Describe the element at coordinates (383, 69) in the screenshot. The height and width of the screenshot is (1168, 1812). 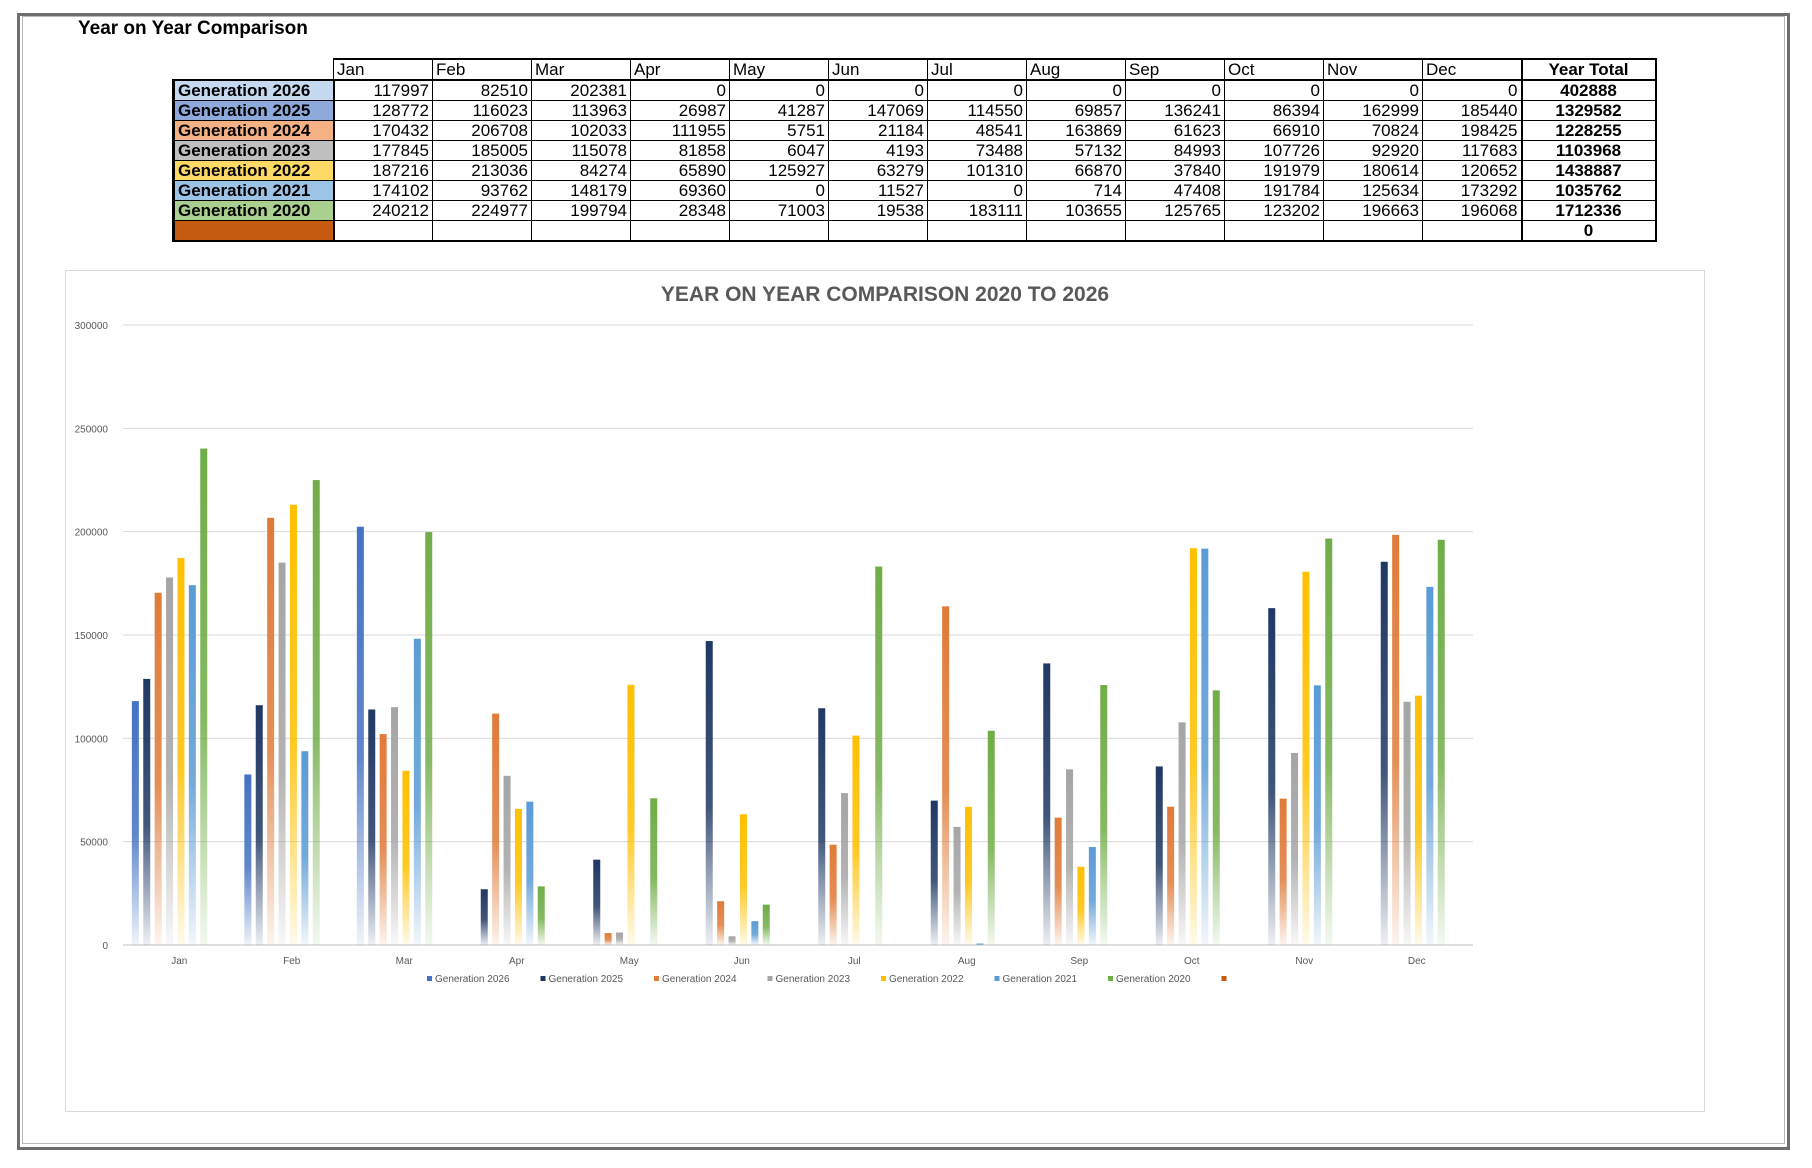
I see `month-header-jan: Jan` at that location.